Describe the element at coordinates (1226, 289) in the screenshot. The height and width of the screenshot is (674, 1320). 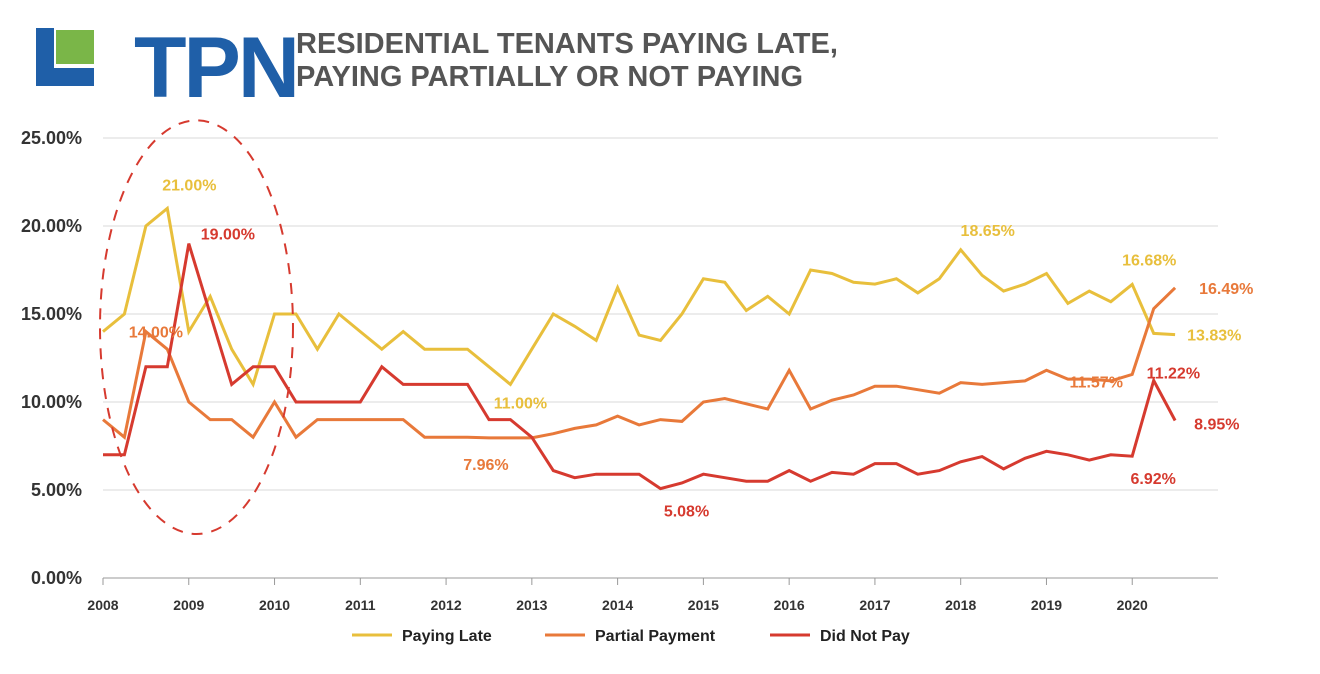
I see `data-label: 16.49%` at that location.